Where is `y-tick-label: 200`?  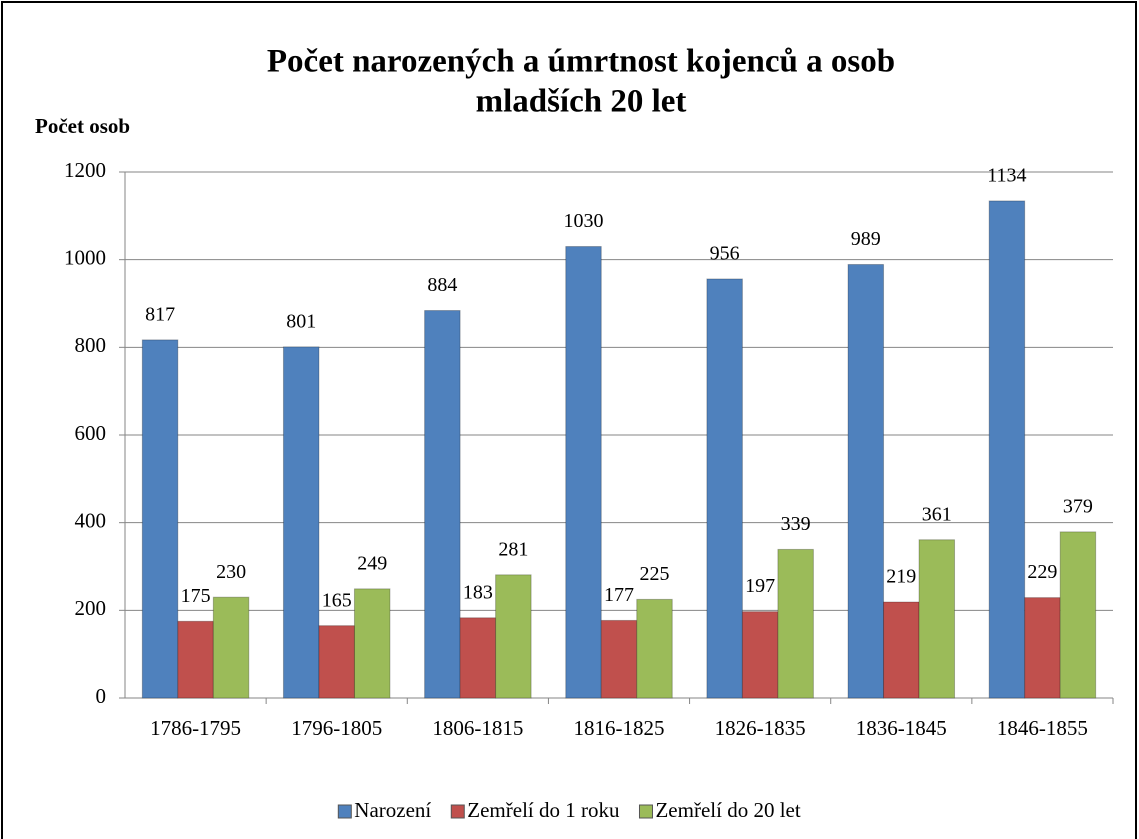
y-tick-label: 200 is located at coordinates (91, 608).